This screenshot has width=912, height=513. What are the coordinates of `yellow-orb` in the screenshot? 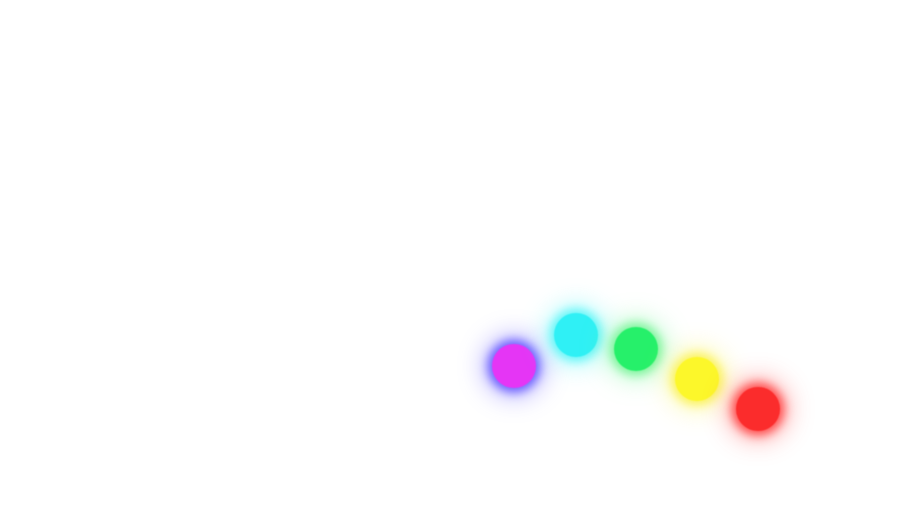 It's located at (697, 379).